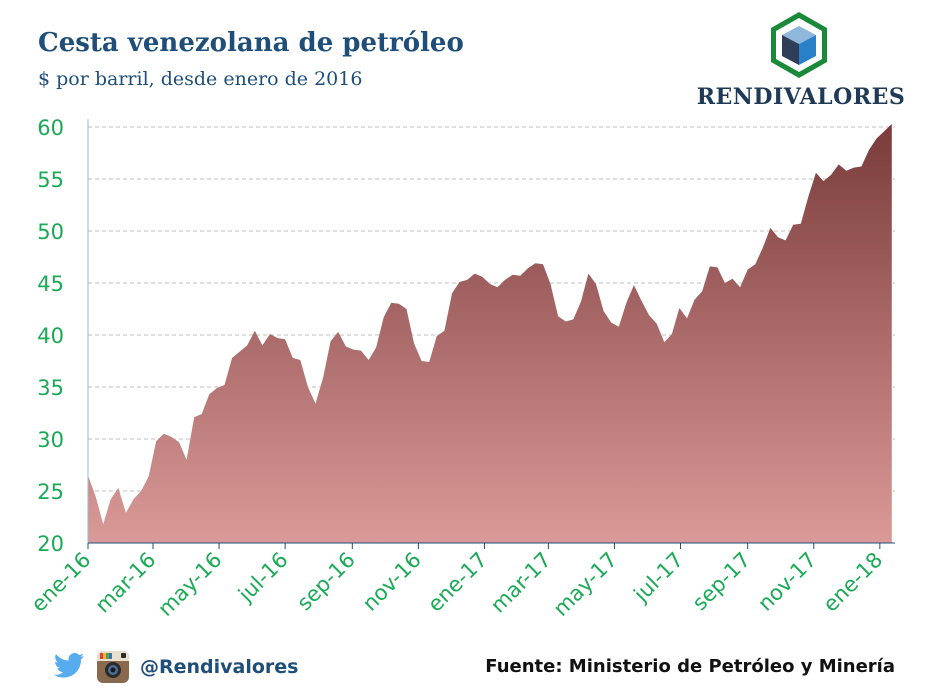 The image size is (941, 690). What do you see at coordinates (219, 667) in the screenshot?
I see `footer-handle: @Rendivalores` at bounding box center [219, 667].